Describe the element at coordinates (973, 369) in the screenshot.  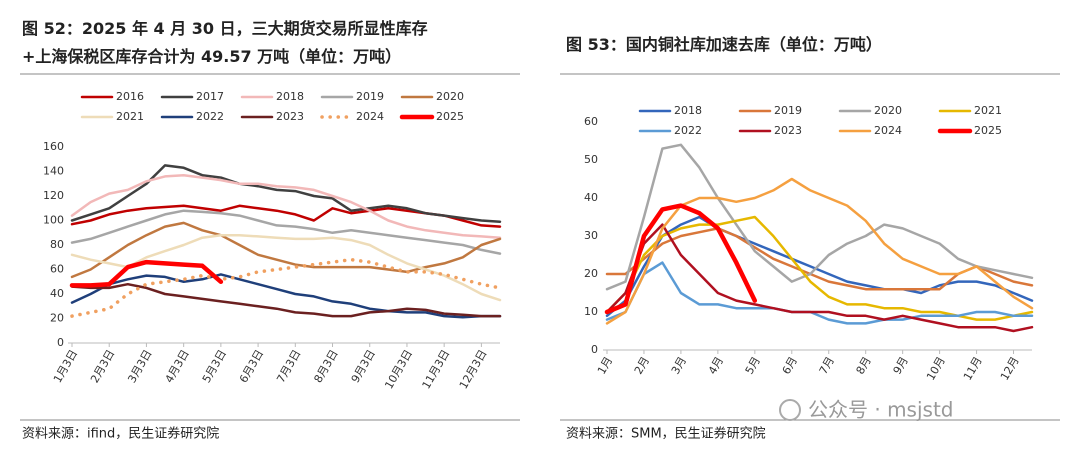
I see `x-tick-label: 11月` at that location.